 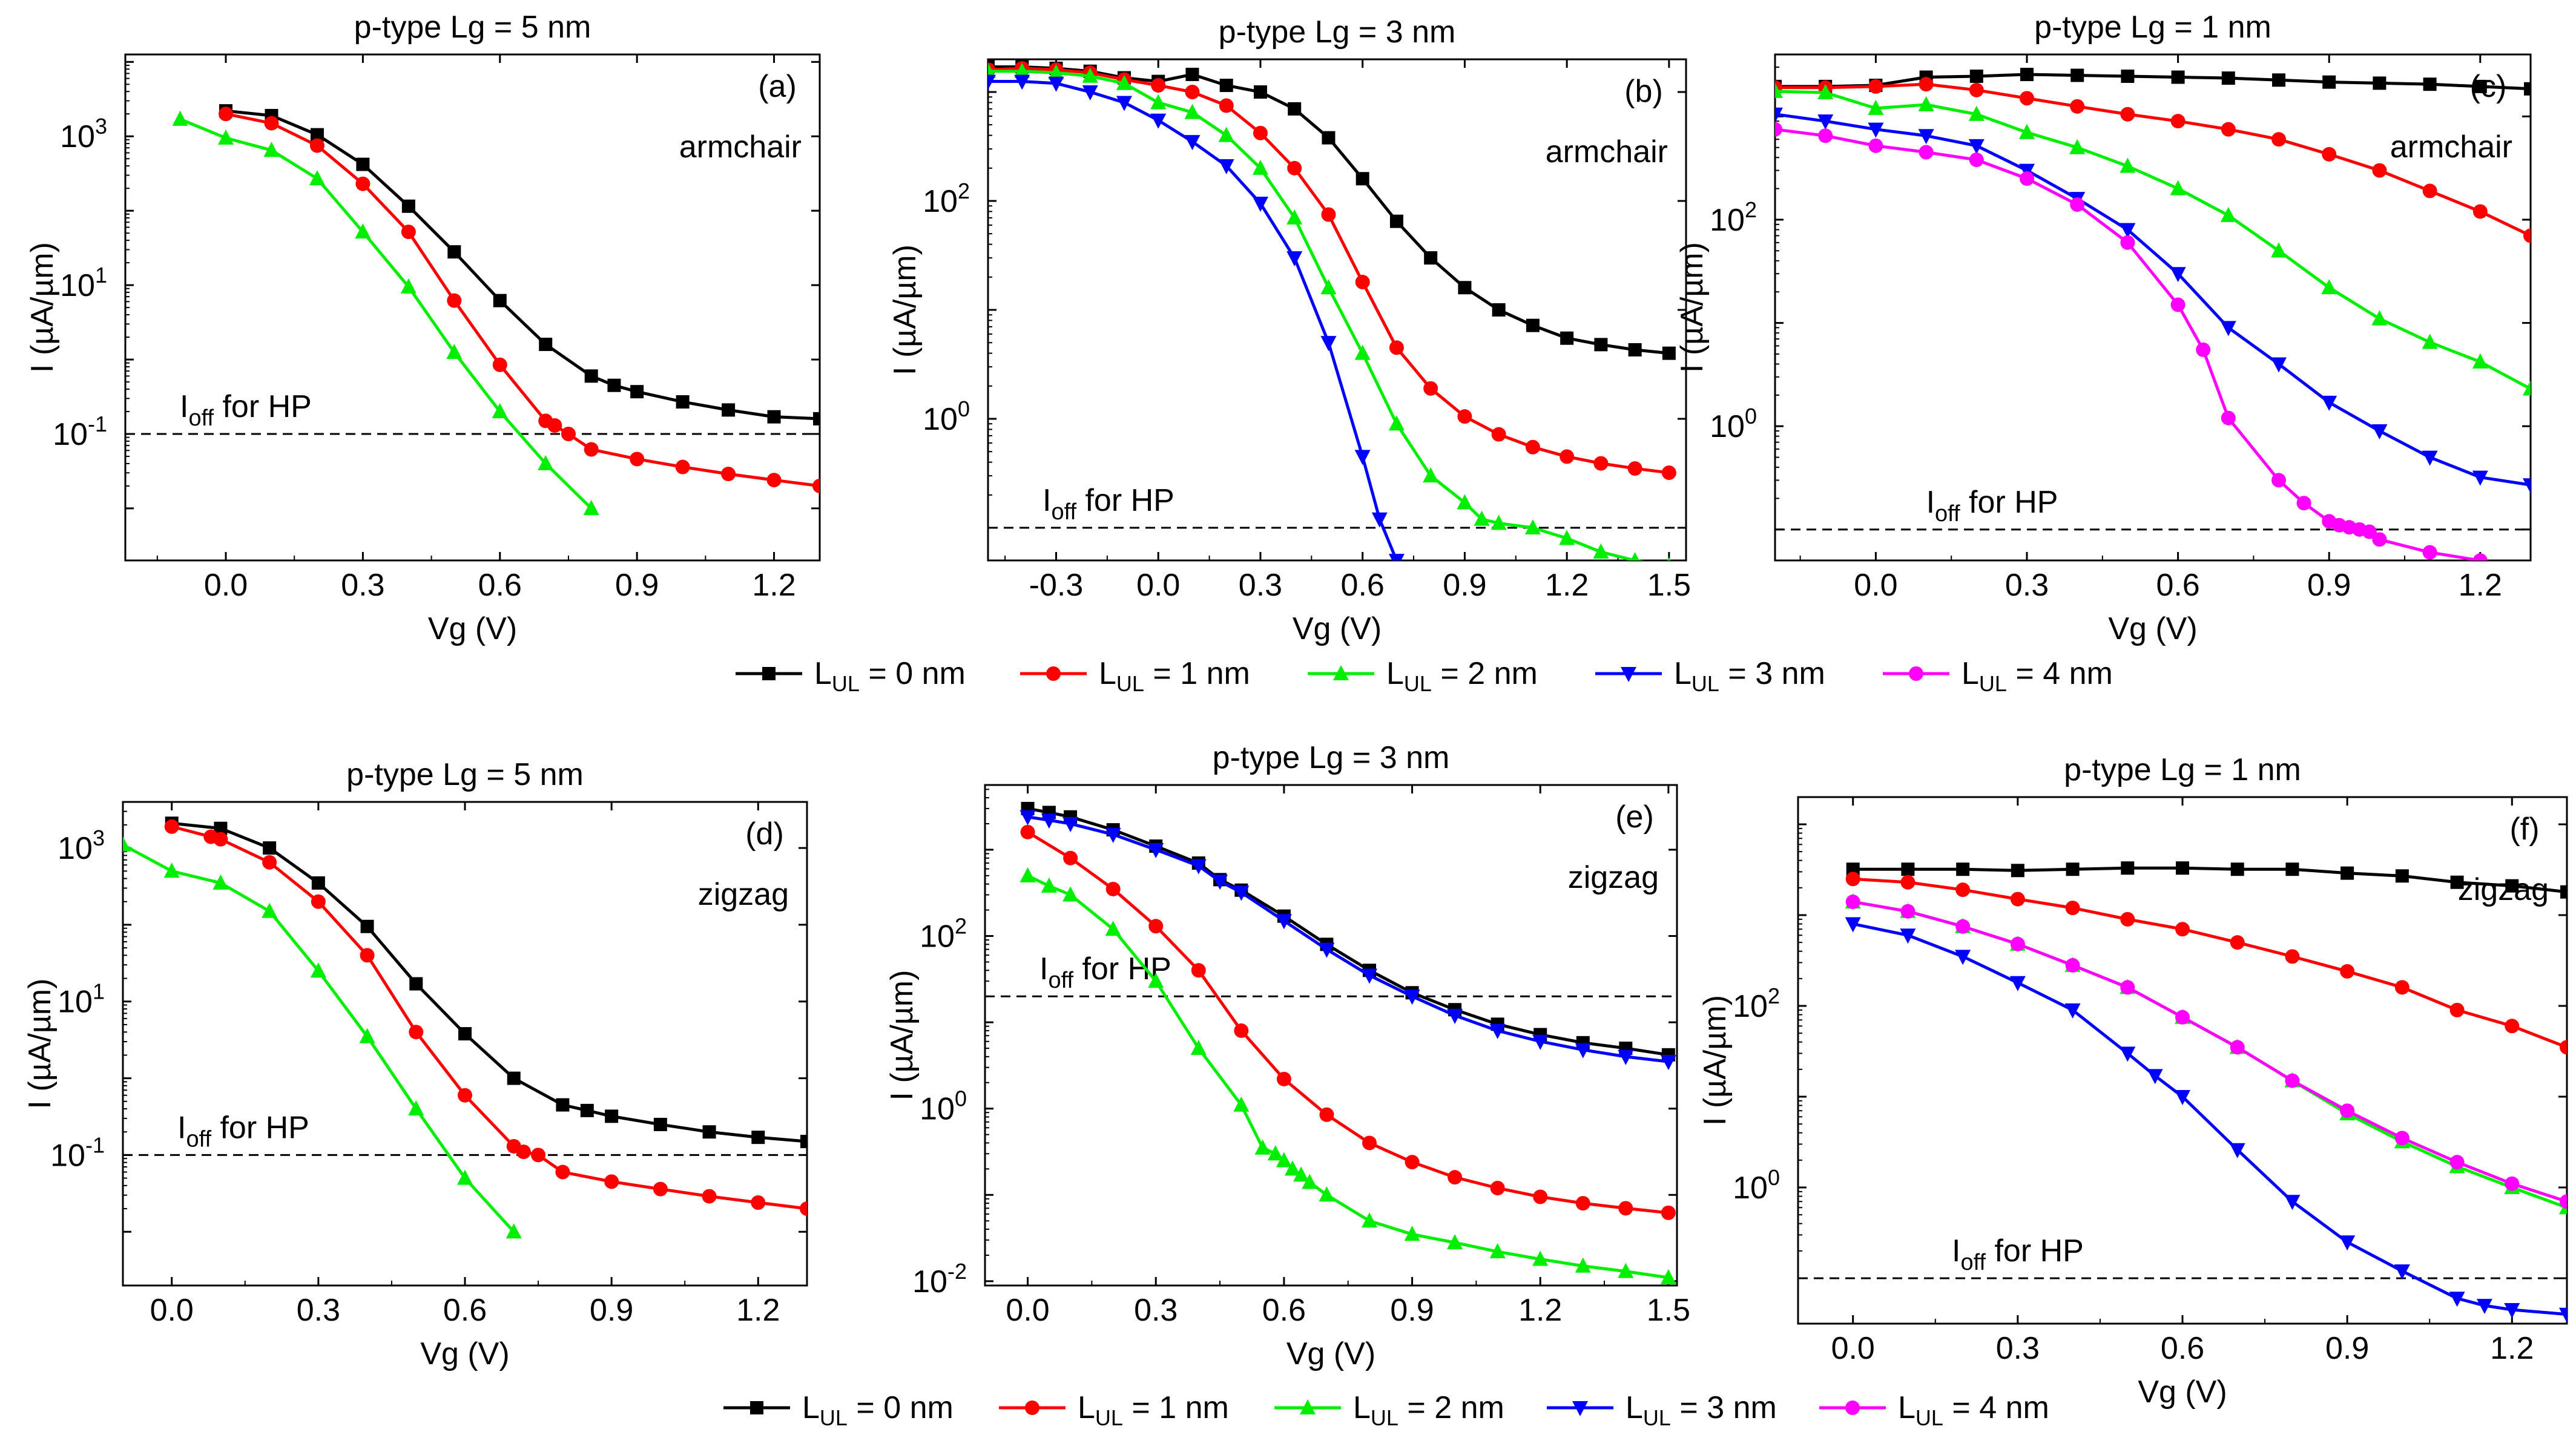 What do you see at coordinates (1613, 877) in the screenshot?
I see `edge-label-e: zigzag` at bounding box center [1613, 877].